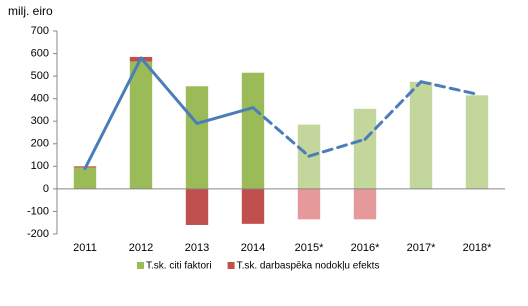 This screenshot has height=306, width=528. I want to click on y-tick-label: 200, so click(40, 144).